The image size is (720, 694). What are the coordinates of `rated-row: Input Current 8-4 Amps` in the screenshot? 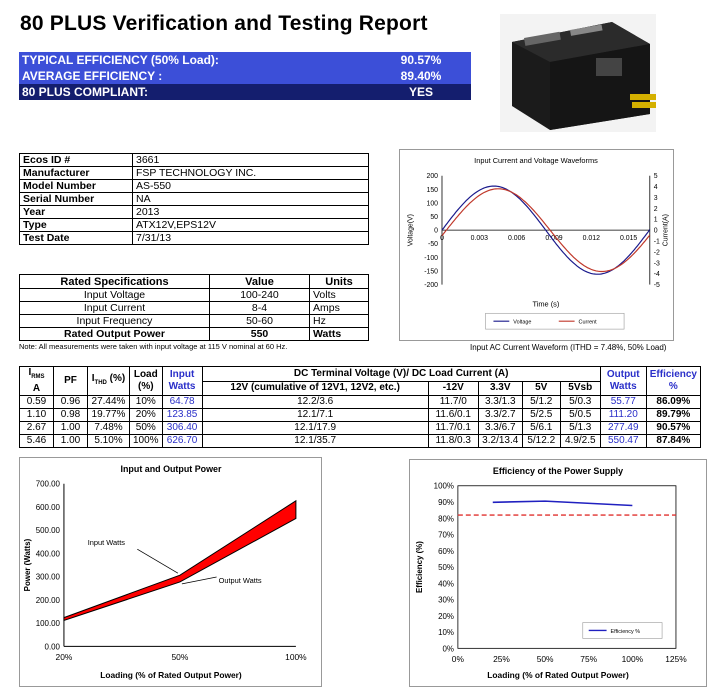 It's located at (194, 308).